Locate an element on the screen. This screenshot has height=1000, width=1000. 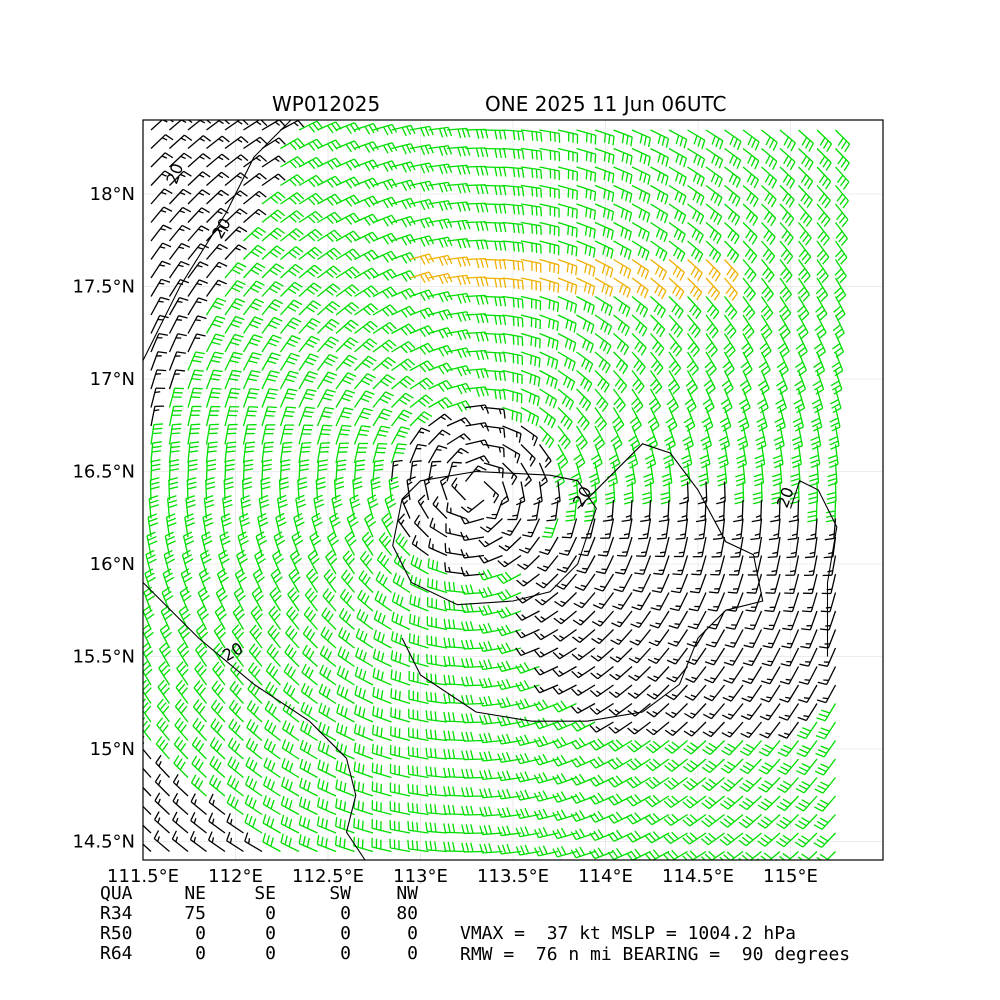
x-tick-label: 112.5°E is located at coordinates (328, 876).